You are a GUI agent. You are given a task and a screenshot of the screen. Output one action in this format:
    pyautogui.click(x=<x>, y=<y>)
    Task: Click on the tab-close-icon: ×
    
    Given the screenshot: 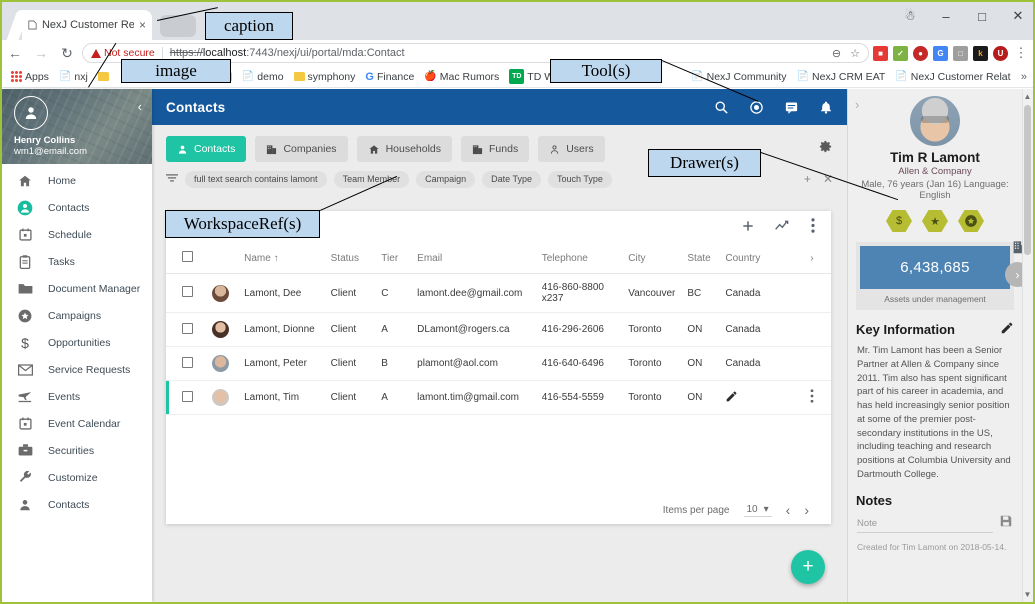 What is the action you would take?
    pyautogui.click(x=142, y=25)
    